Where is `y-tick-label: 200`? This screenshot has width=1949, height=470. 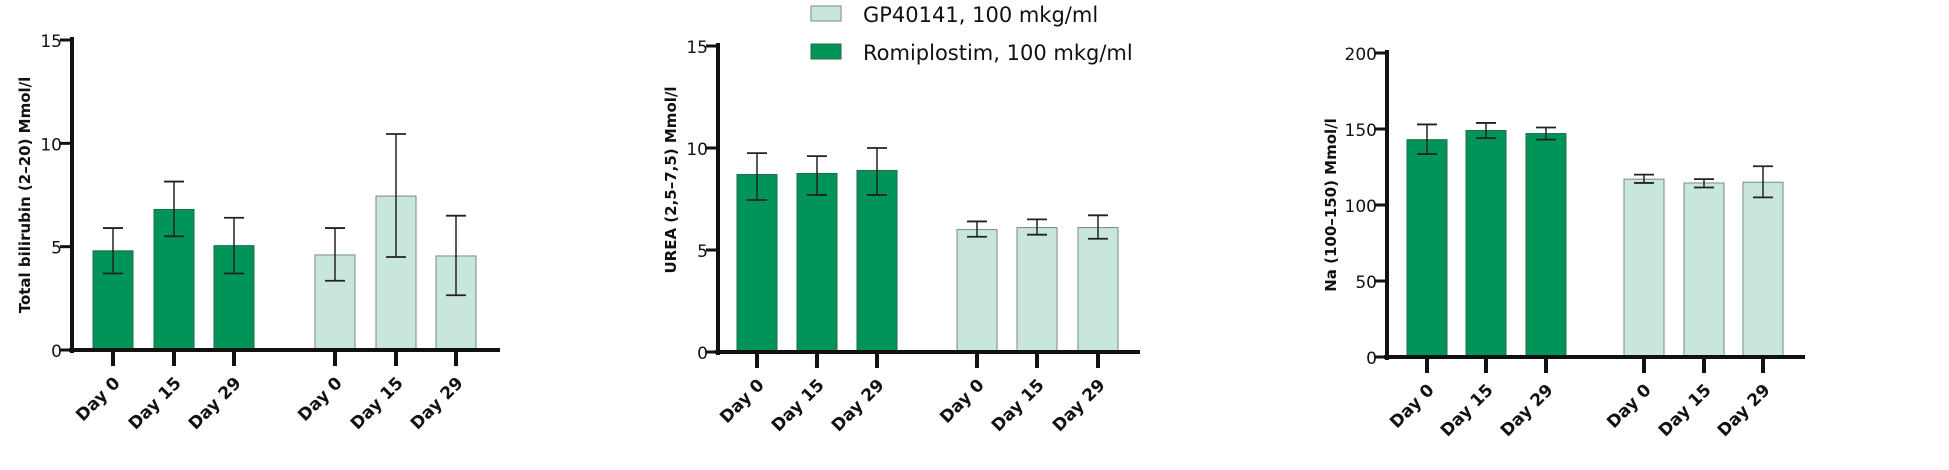
y-tick-label: 200 is located at coordinates (1361, 55).